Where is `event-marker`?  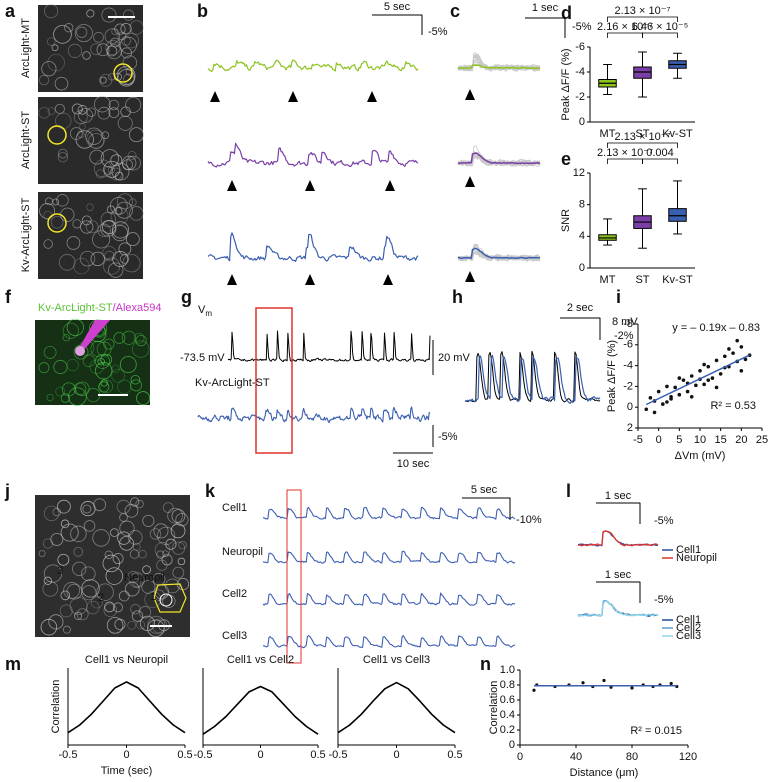 event-marker is located at coordinates (470, 276).